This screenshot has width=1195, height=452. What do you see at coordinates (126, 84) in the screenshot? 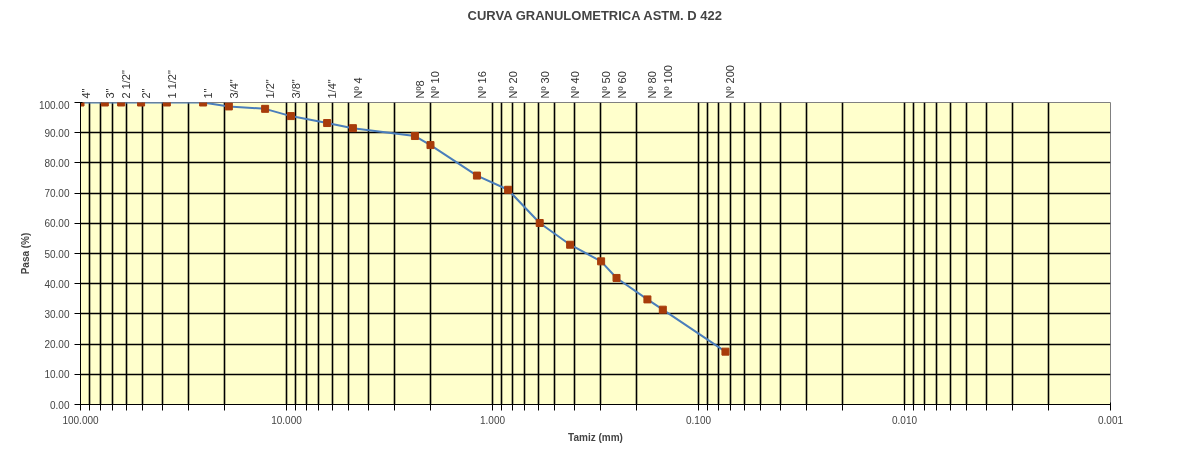
I see `text: 2 1/2"` at bounding box center [126, 84].